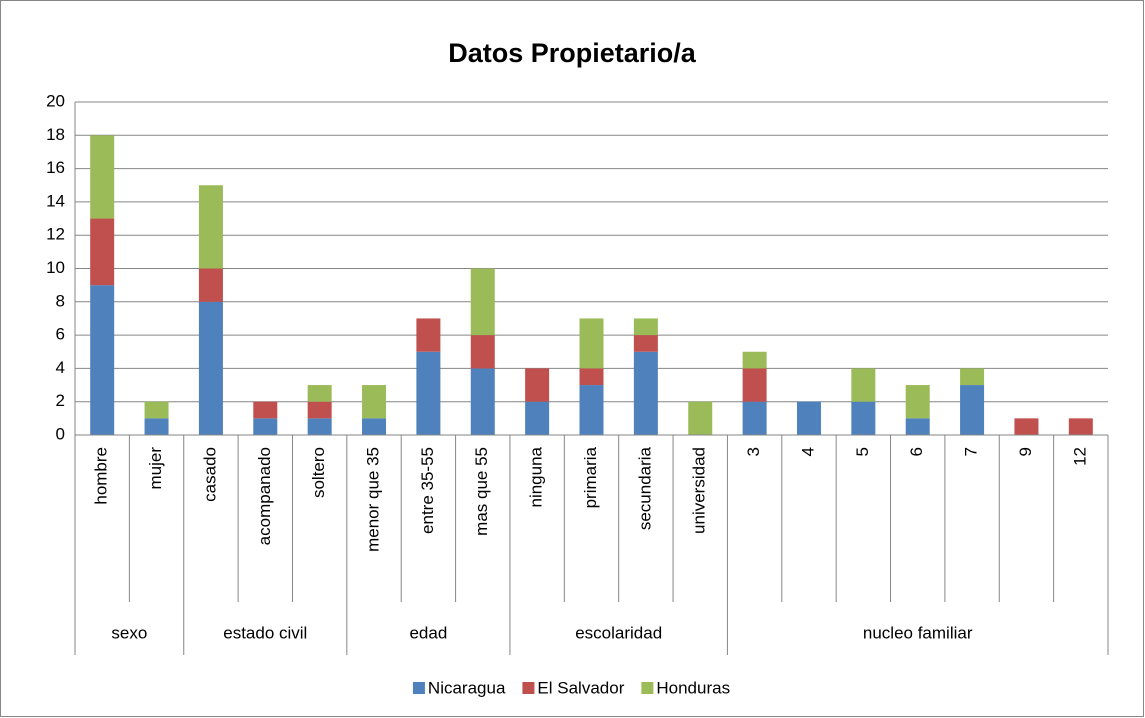  What do you see at coordinates (467, 687) in the screenshot?
I see `legend-label: Nicaragua` at bounding box center [467, 687].